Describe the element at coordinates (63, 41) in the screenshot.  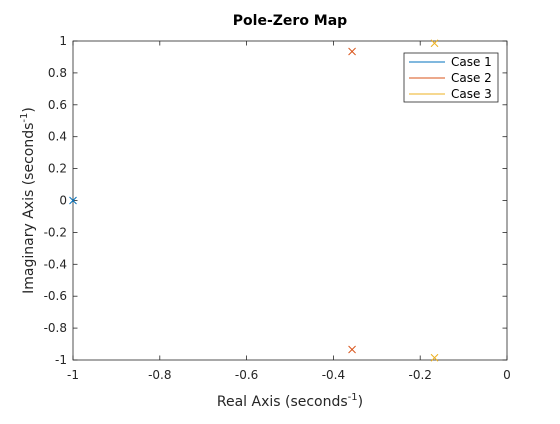
I see `y-tick-label: 1` at that location.